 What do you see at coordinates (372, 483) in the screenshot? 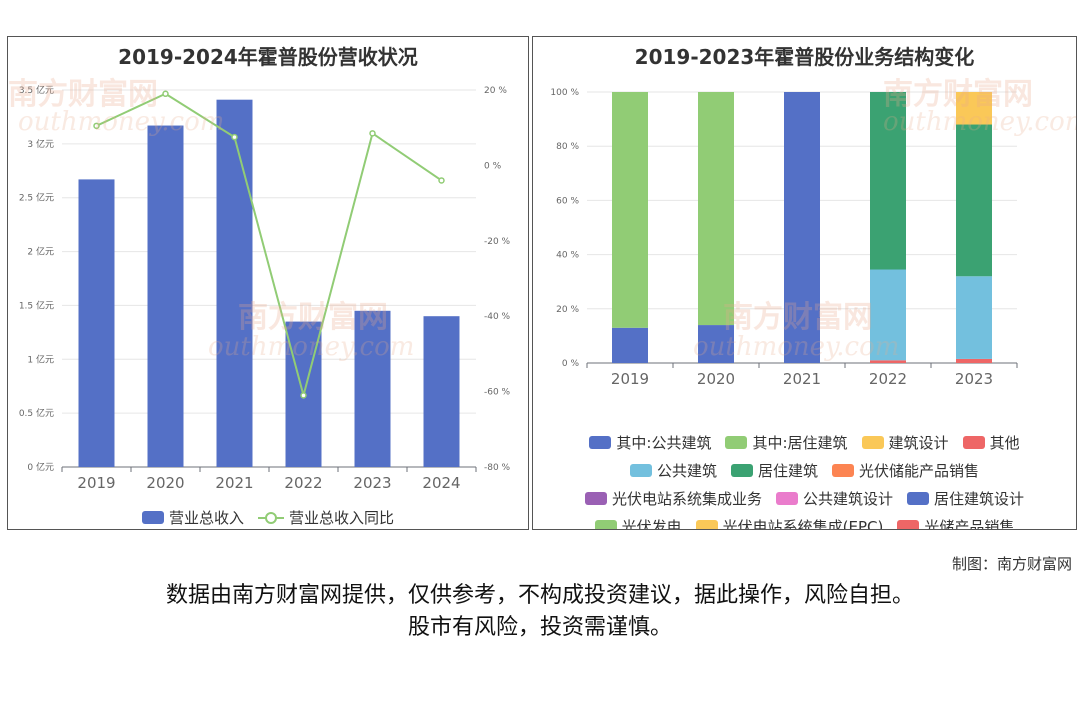
I see `x-tick-label: 2023` at bounding box center [372, 483].